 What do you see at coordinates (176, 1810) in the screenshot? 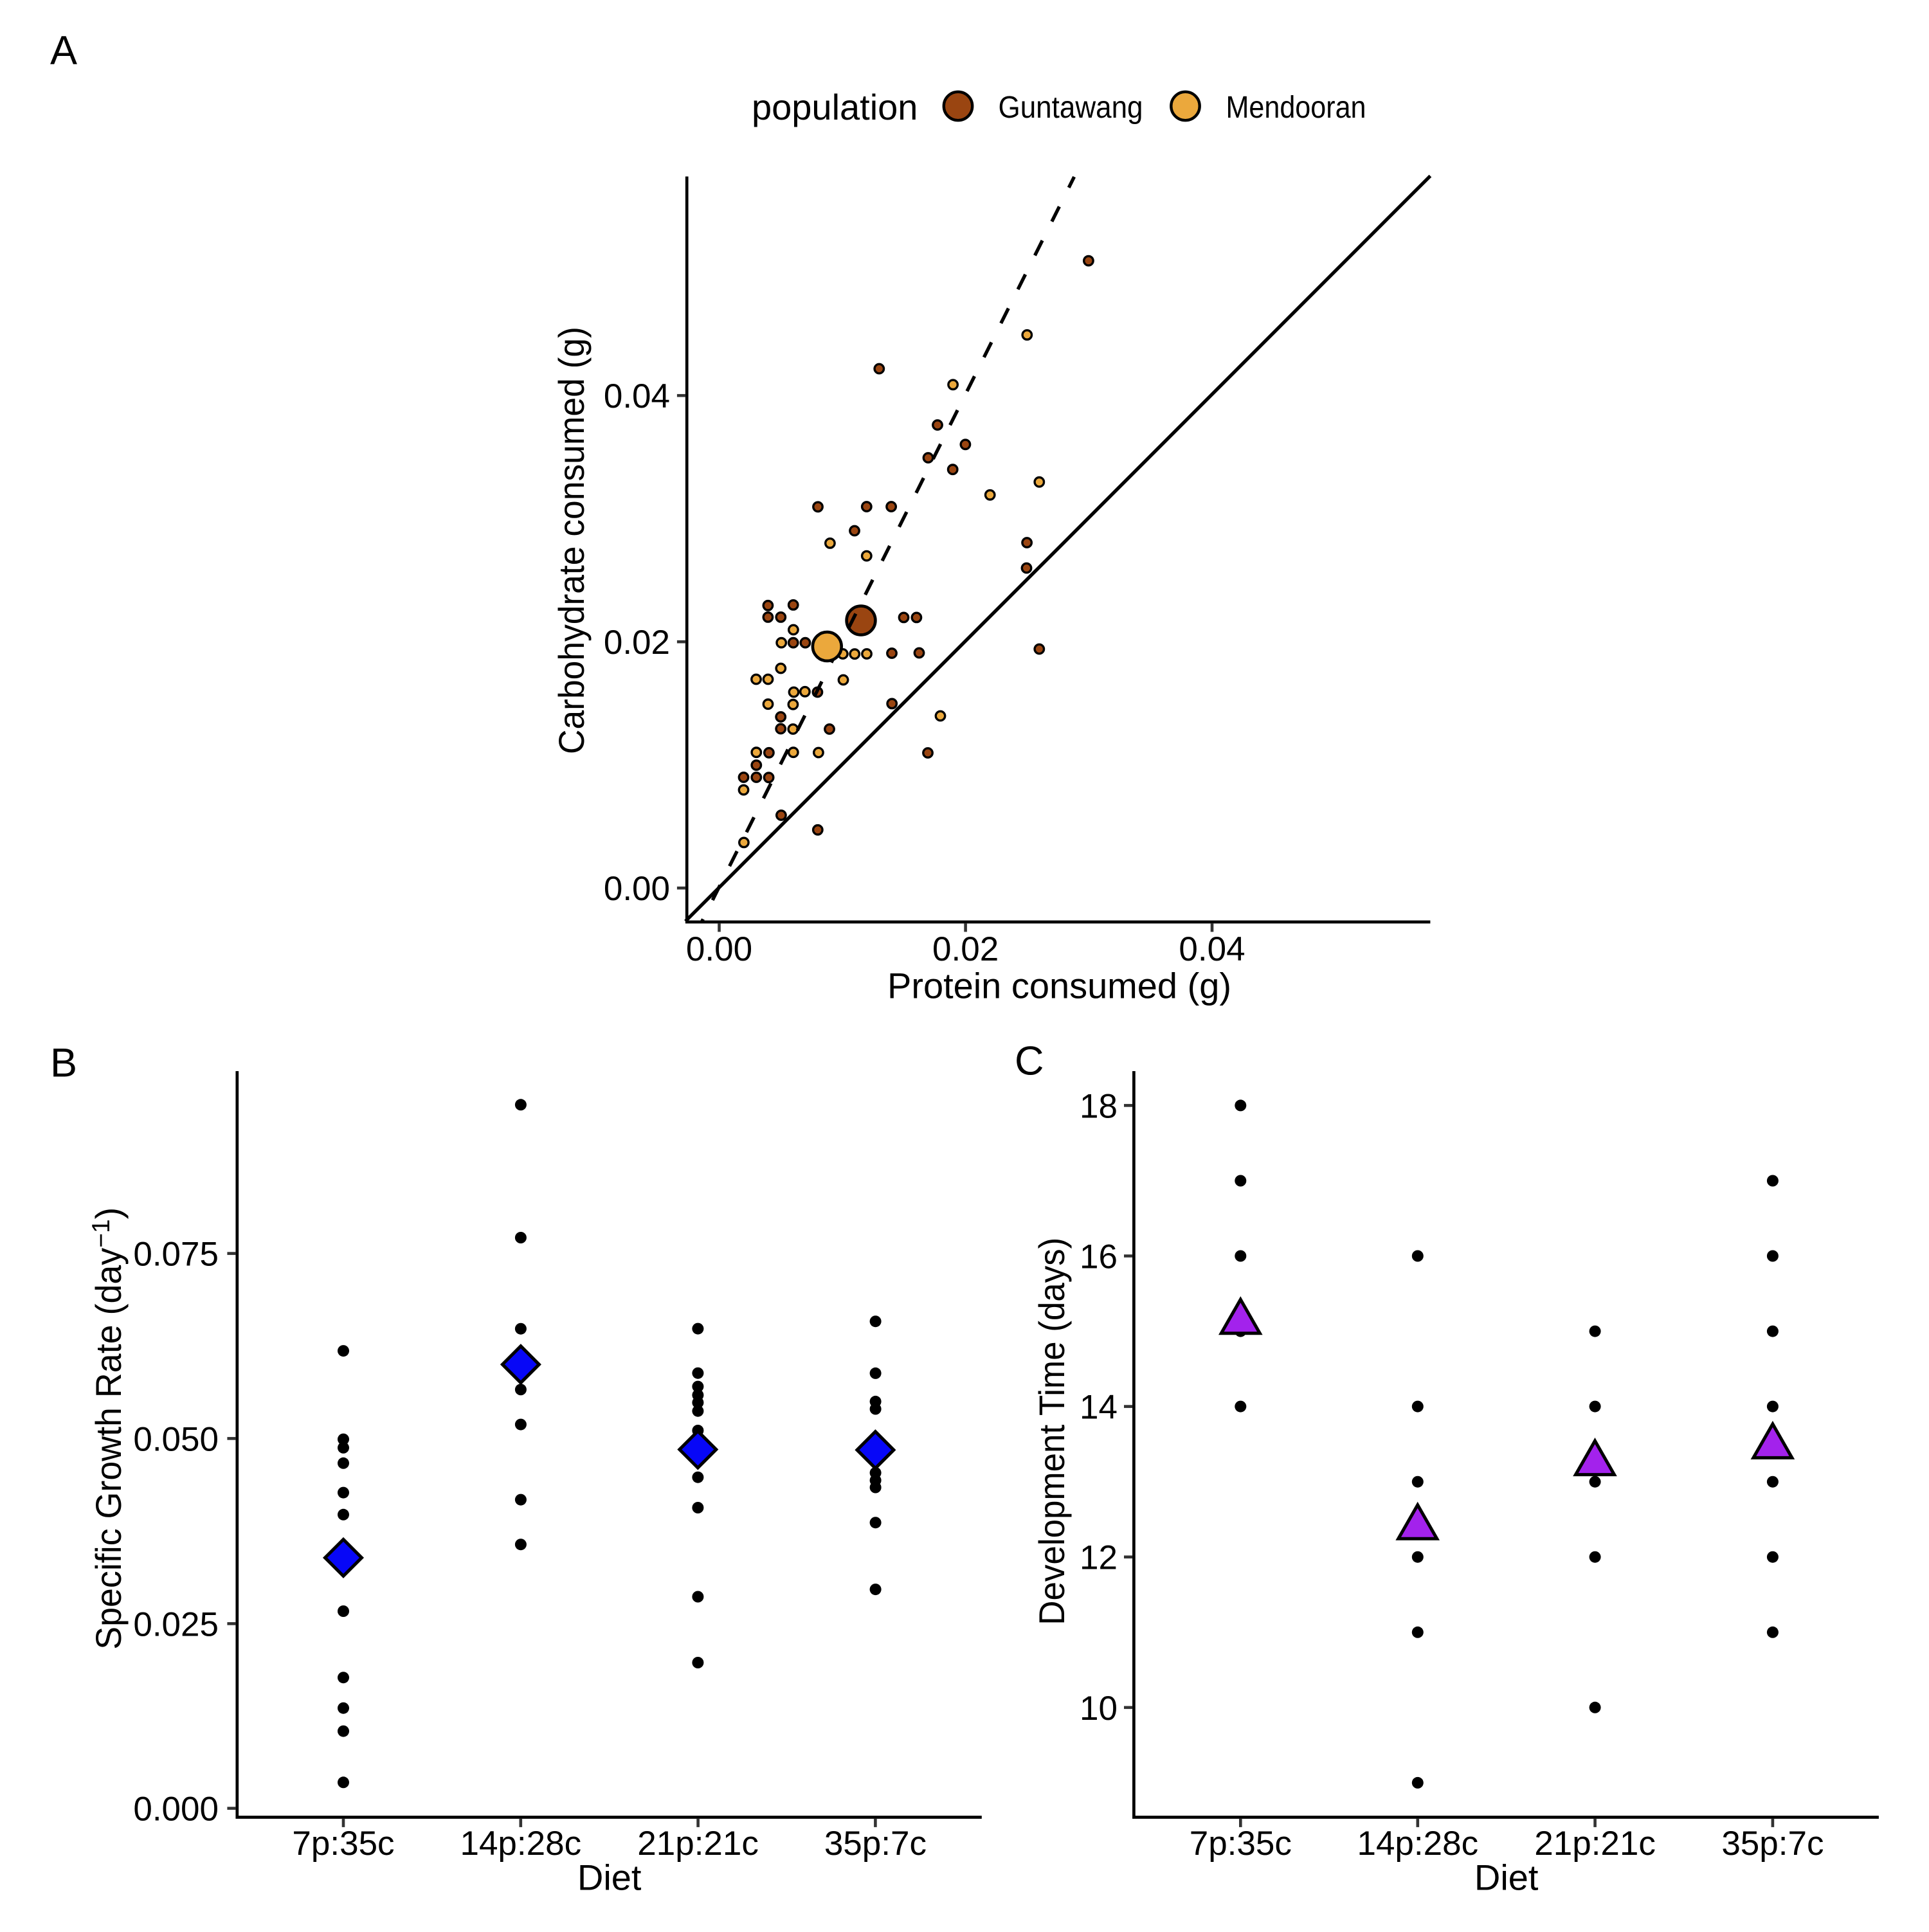
I see `svg-text: 0.000` at bounding box center [176, 1810].